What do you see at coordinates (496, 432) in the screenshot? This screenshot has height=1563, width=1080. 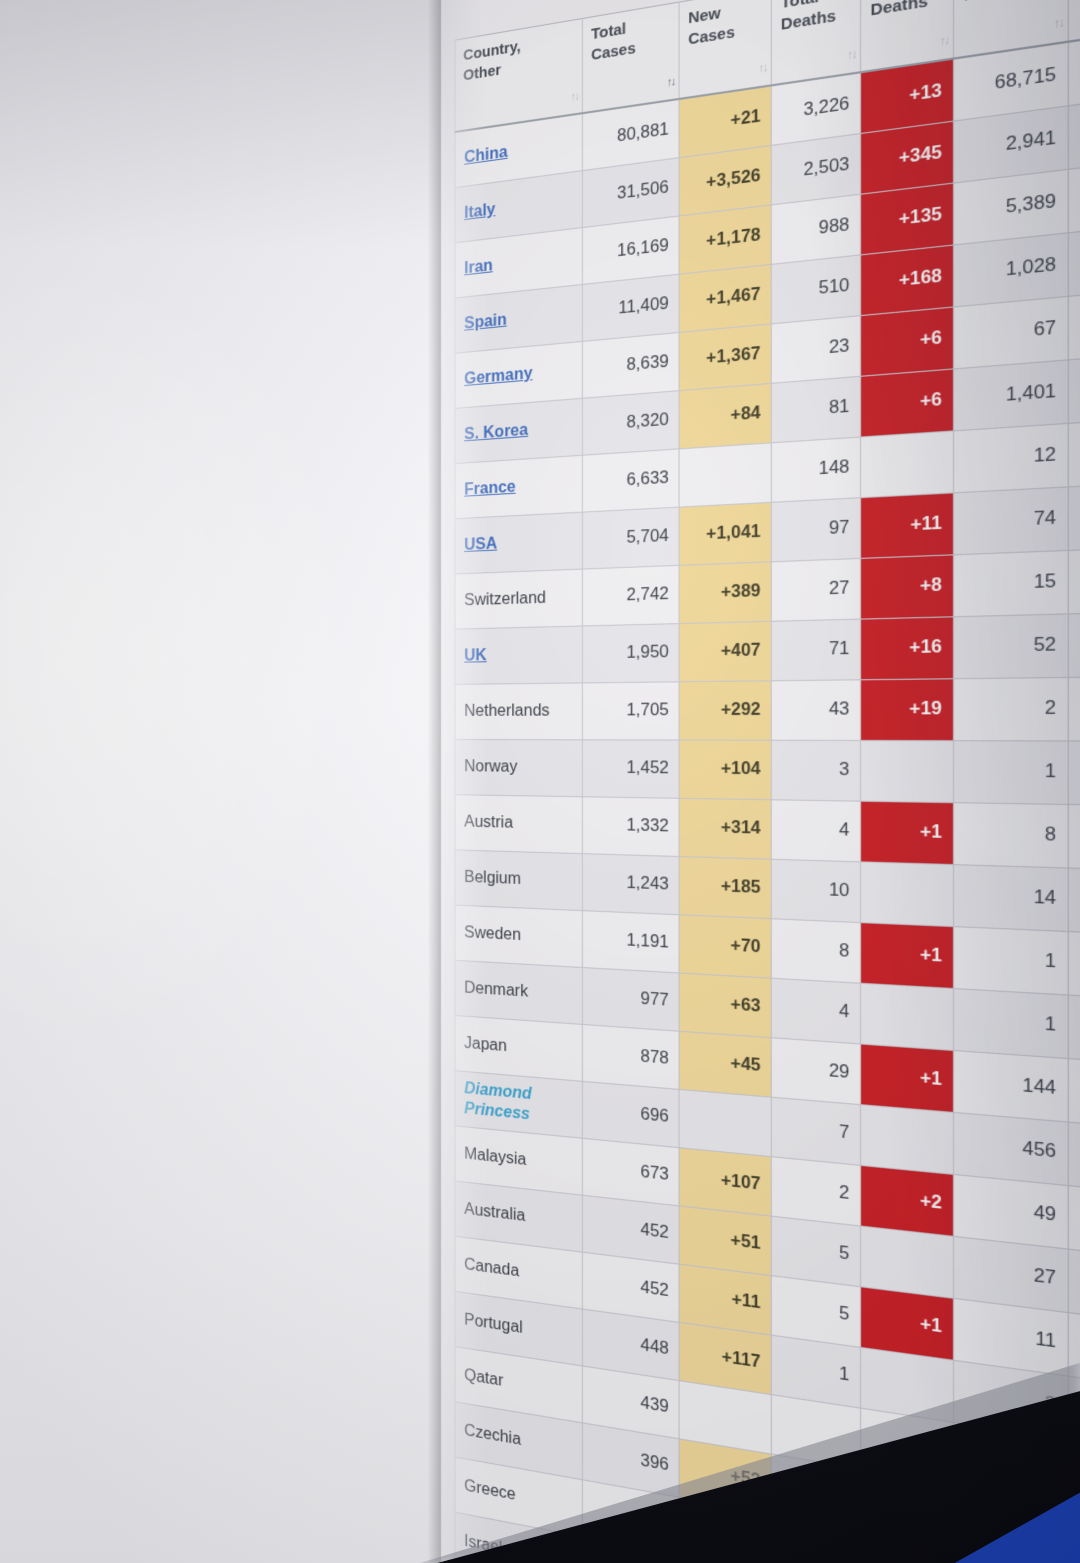 I see `country-link: S. Korea` at bounding box center [496, 432].